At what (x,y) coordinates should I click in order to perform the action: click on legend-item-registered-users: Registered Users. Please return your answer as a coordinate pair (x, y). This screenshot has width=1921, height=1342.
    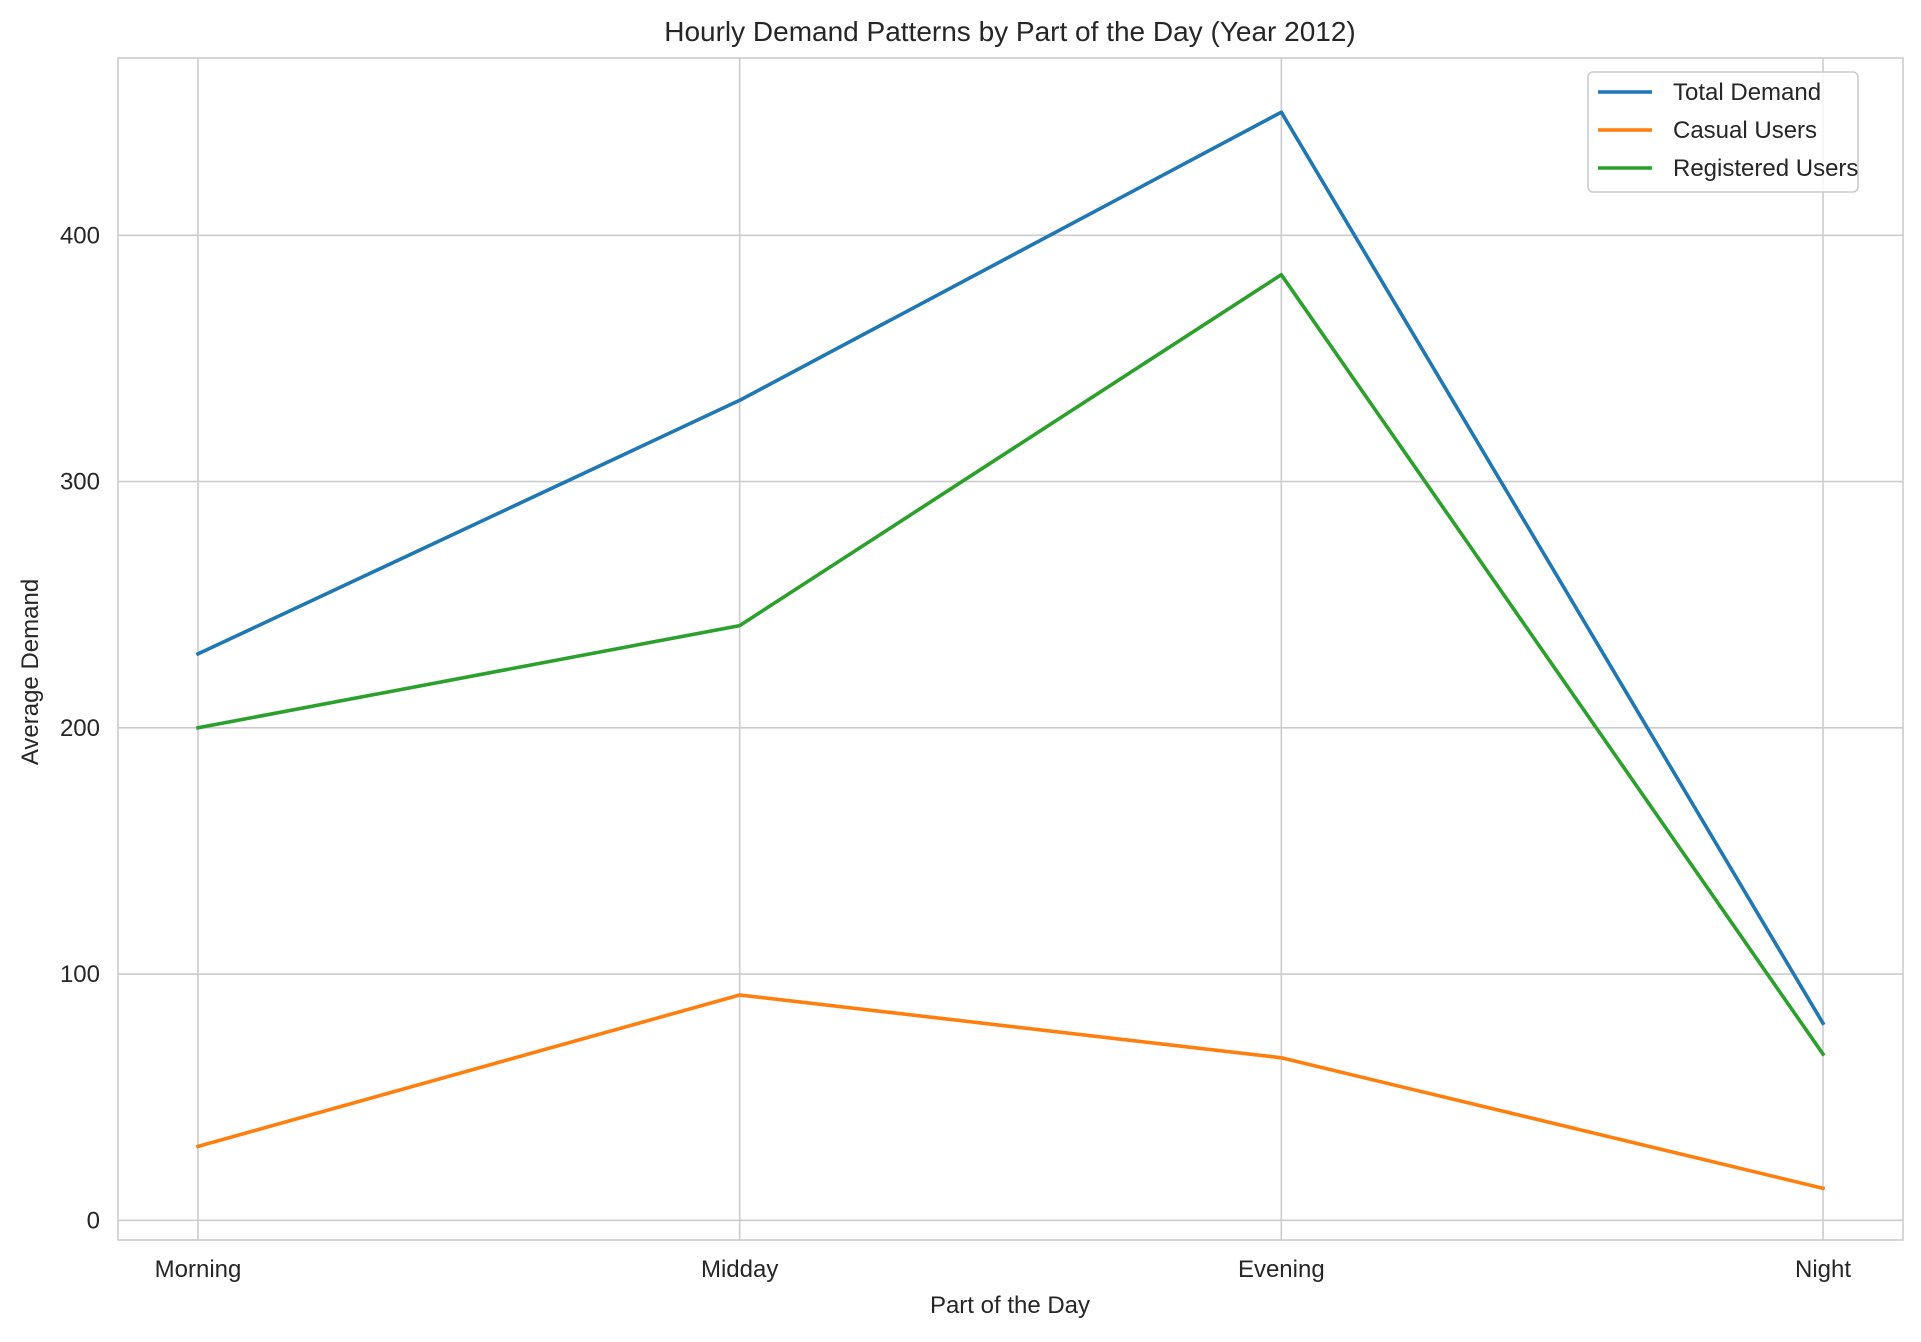
    Looking at the image, I should click on (1728, 168).